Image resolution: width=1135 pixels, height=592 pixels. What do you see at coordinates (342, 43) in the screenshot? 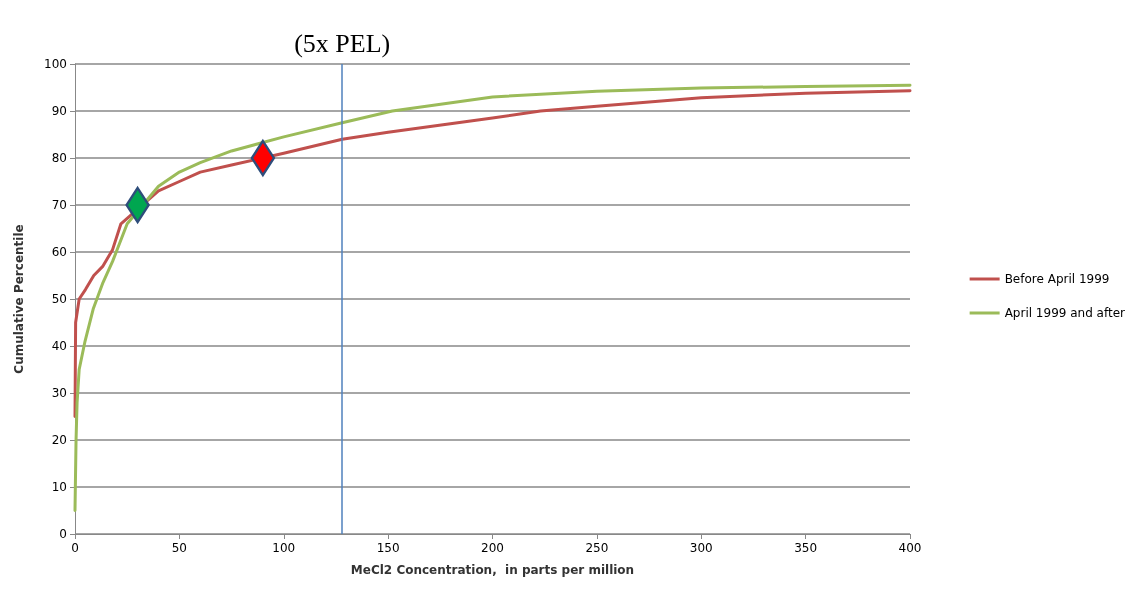
I see `ref-line-label: (5x PEL)` at bounding box center [342, 43].